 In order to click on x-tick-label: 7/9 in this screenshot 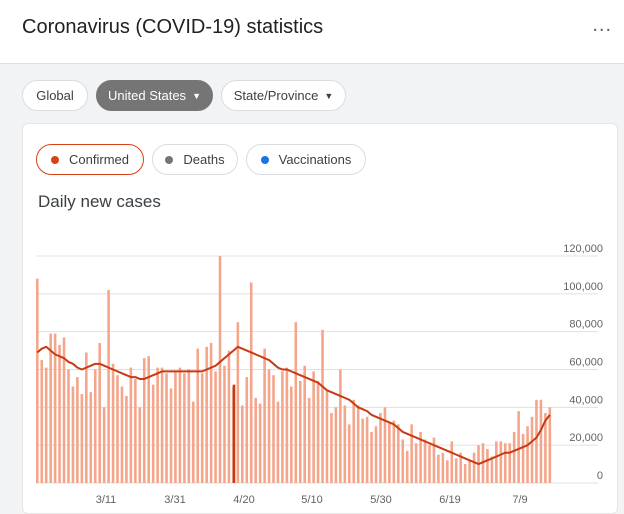, I will do `click(519, 500)`.